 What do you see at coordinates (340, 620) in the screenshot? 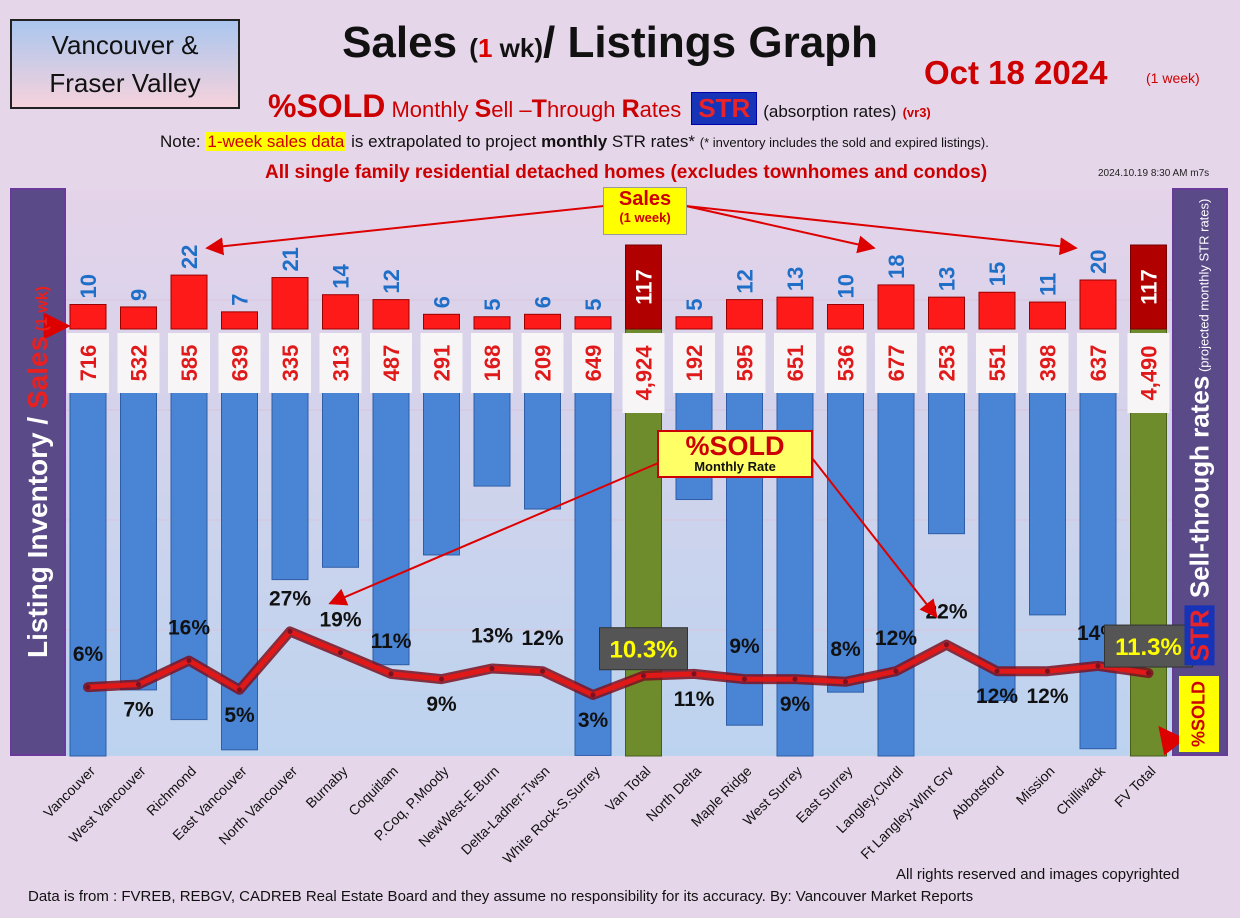
I see `str-label: 19%` at bounding box center [340, 620].